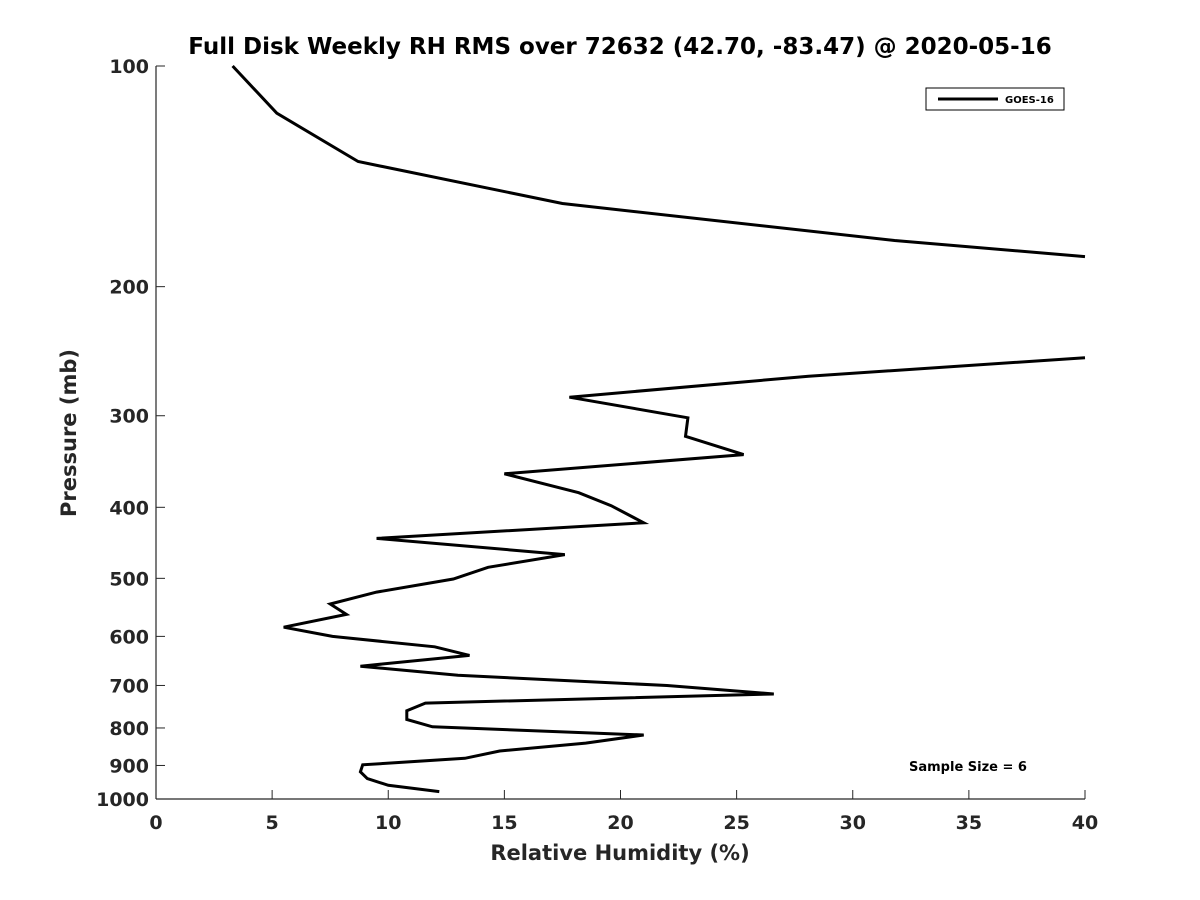 This screenshot has width=1200, height=900. What do you see at coordinates (129, 508) in the screenshot?
I see `y-tick-label: 400` at bounding box center [129, 508].